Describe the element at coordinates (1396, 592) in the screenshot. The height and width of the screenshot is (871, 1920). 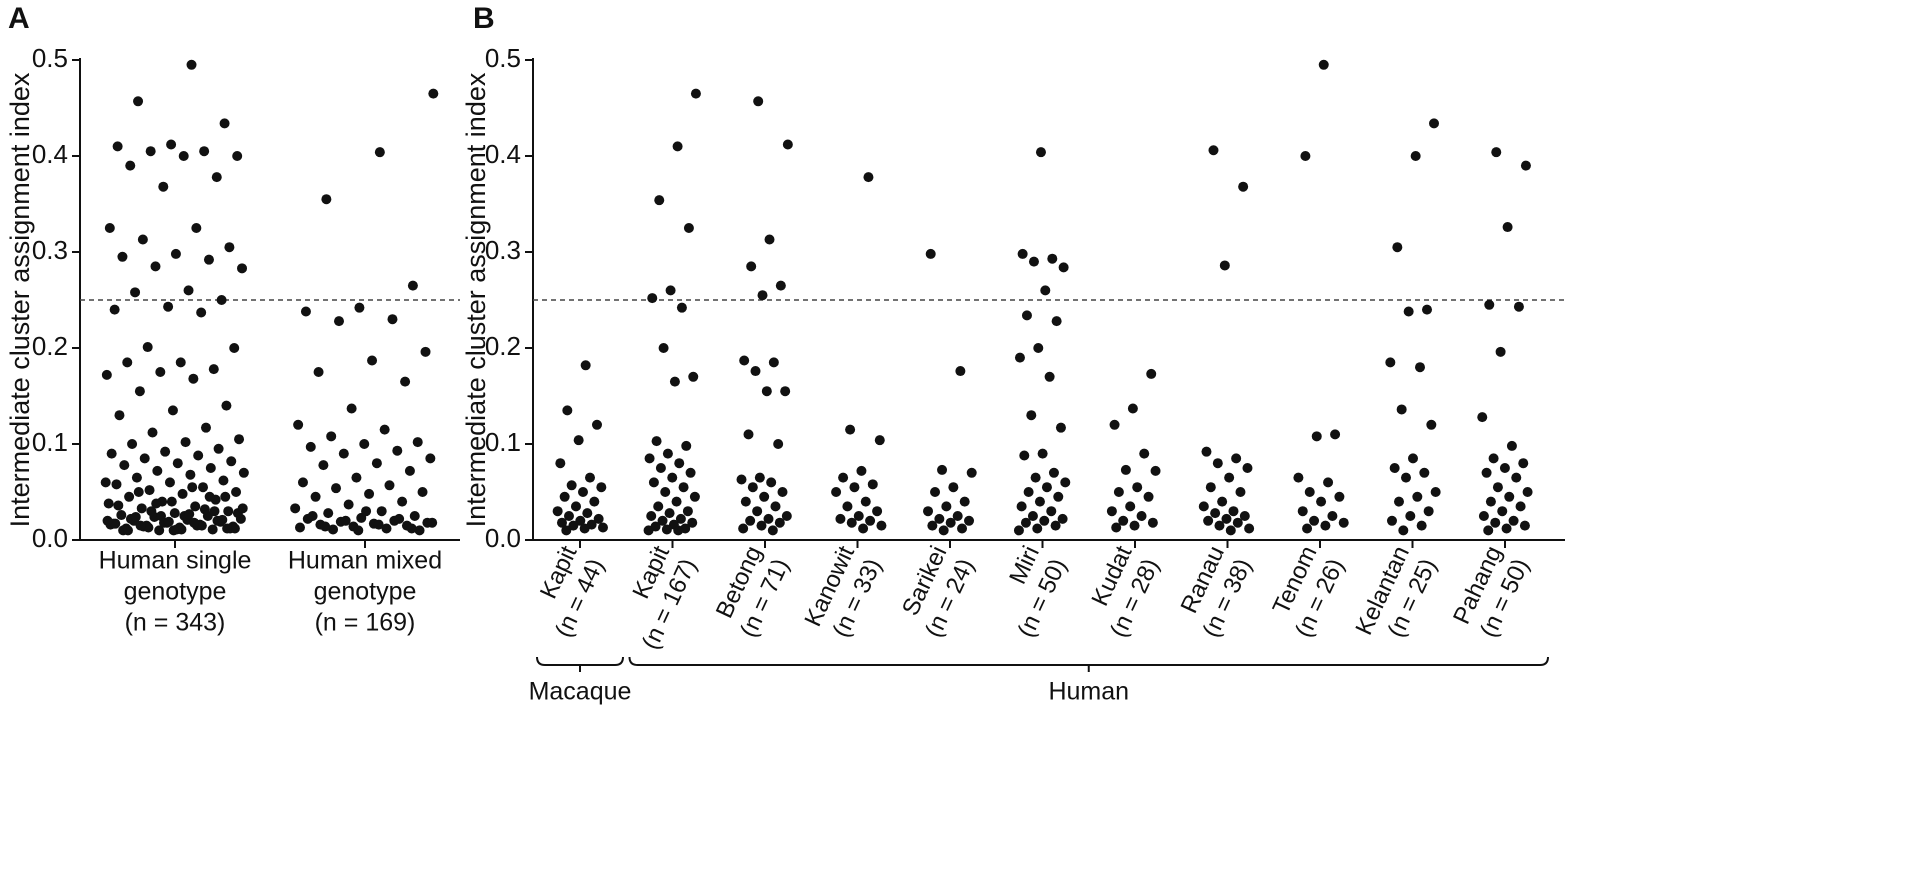
I see `x-tick-label-group: Kelantan(n = 25)` at that location.